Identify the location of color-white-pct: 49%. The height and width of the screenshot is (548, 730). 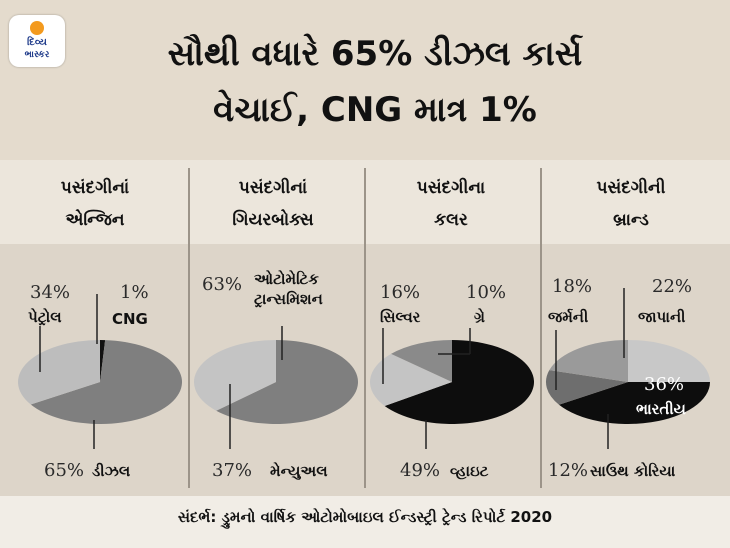
(420, 470).